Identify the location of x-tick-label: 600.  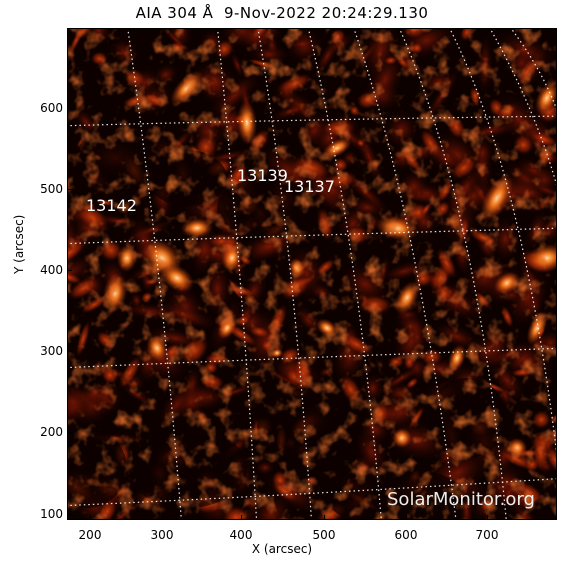
(406, 535).